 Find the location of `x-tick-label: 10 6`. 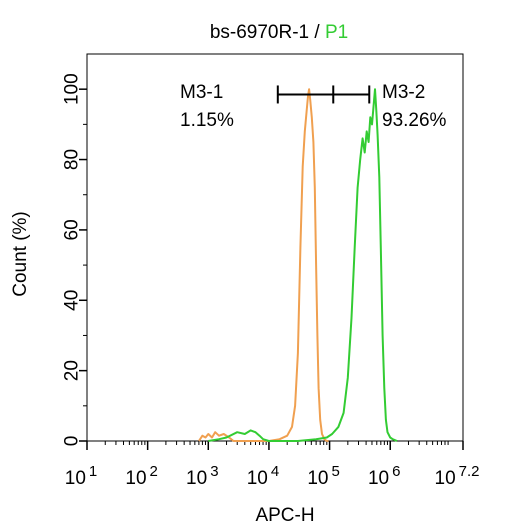

x-tick-label: 10 6 is located at coordinates (384, 476).